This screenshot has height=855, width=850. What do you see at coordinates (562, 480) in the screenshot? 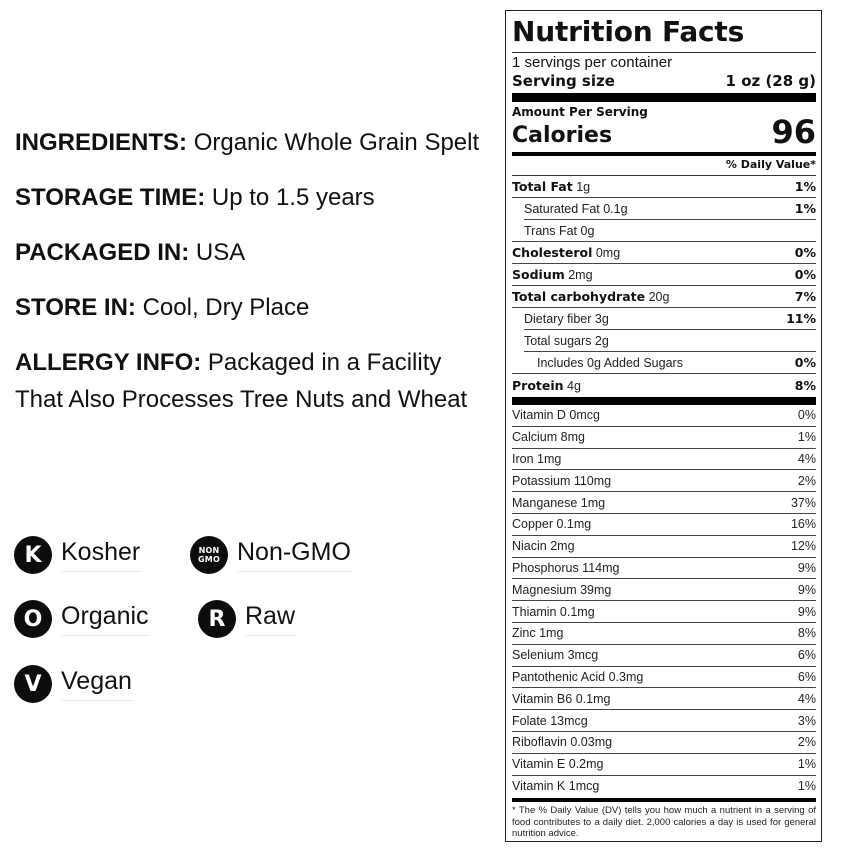
I see `micronutrient-name: Potassium 110mg` at bounding box center [562, 480].